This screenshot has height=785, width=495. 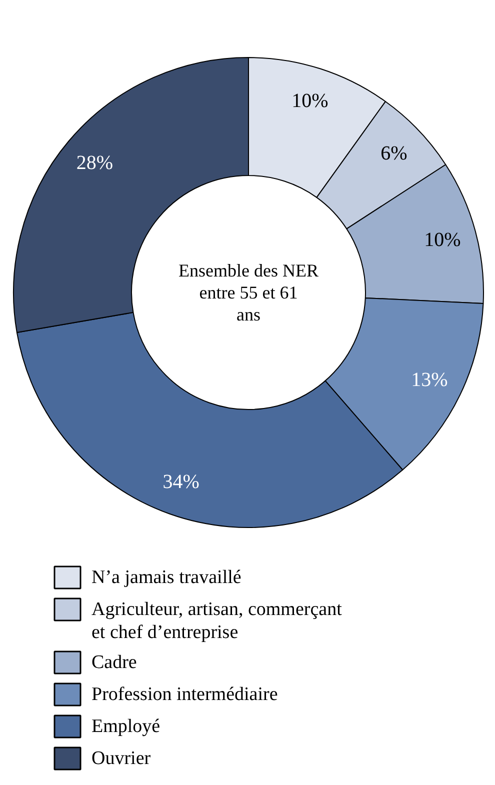 I want to click on data-label: 6%, so click(x=394, y=153).